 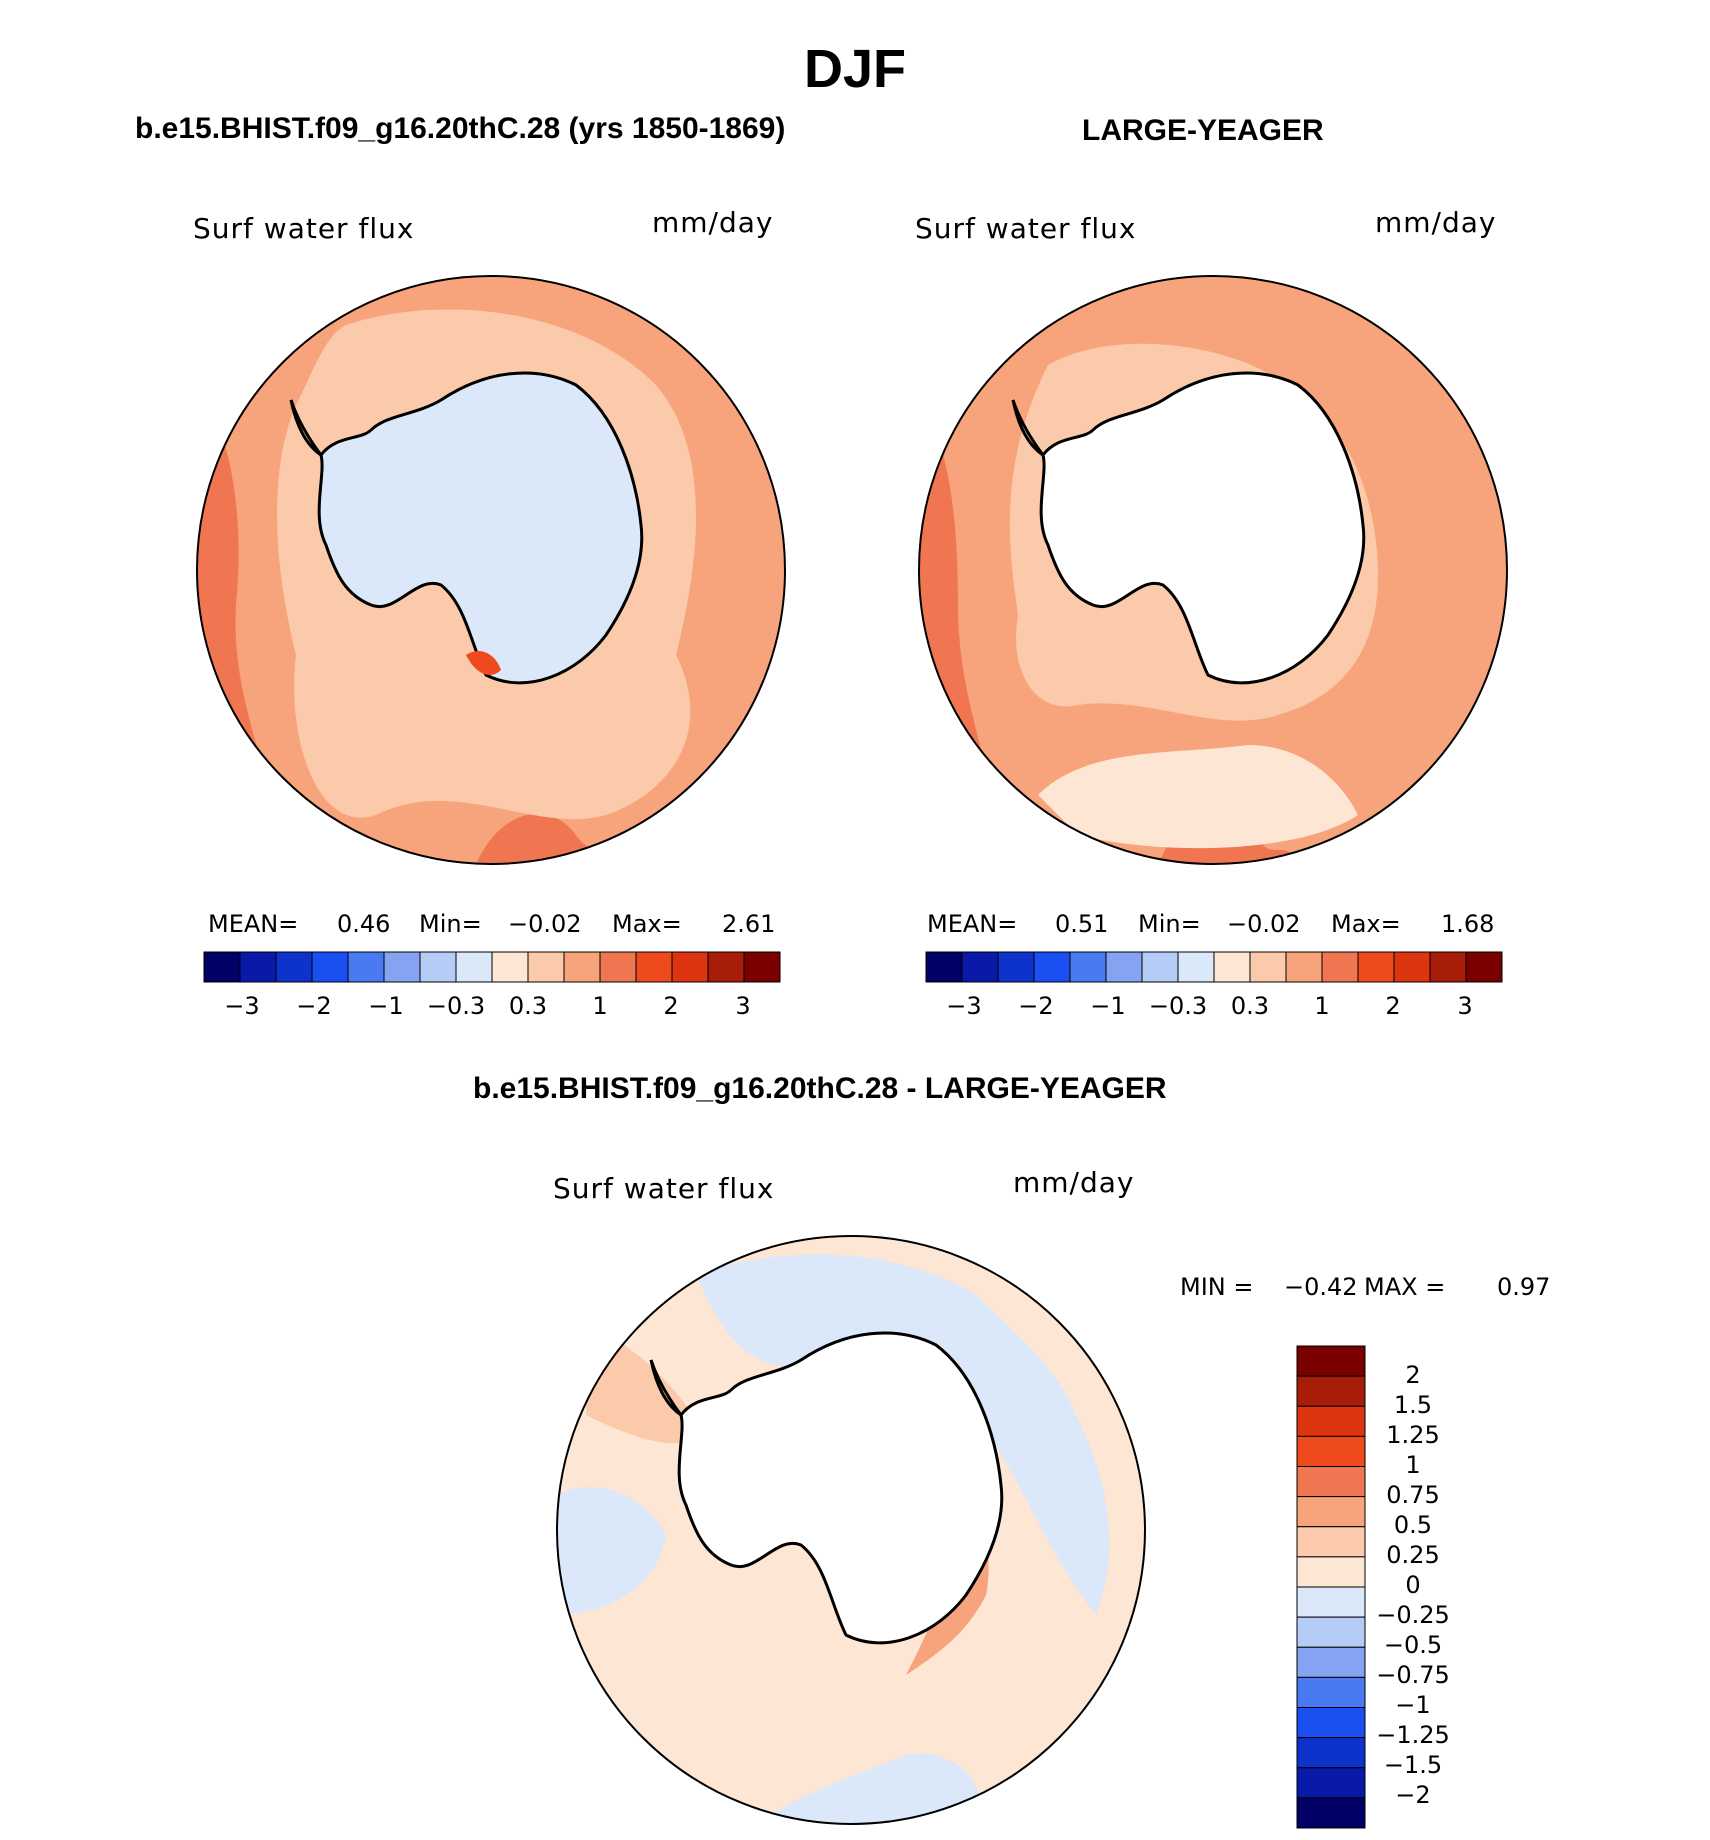 I want to click on panel-3-max-value: 0.97, so click(x=1524, y=1287).